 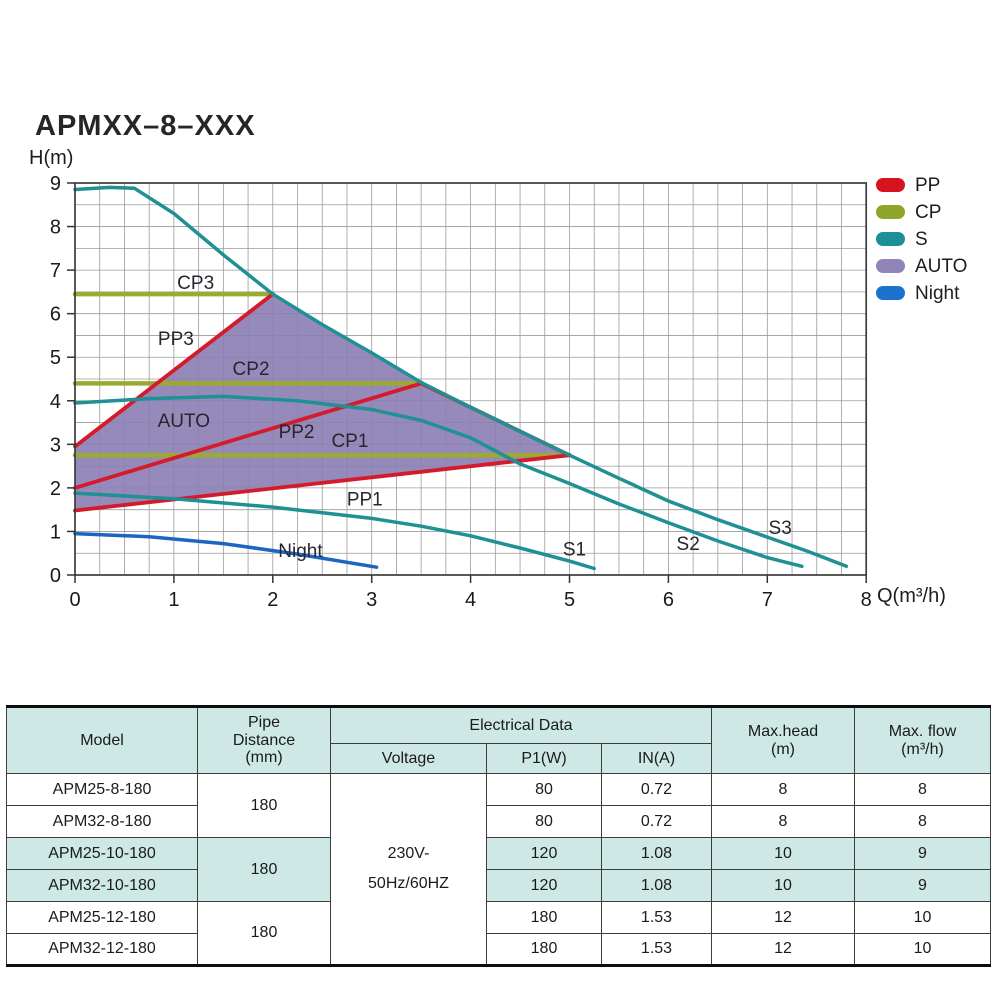 I want to click on x-tick-label: 3, so click(x=371, y=600).